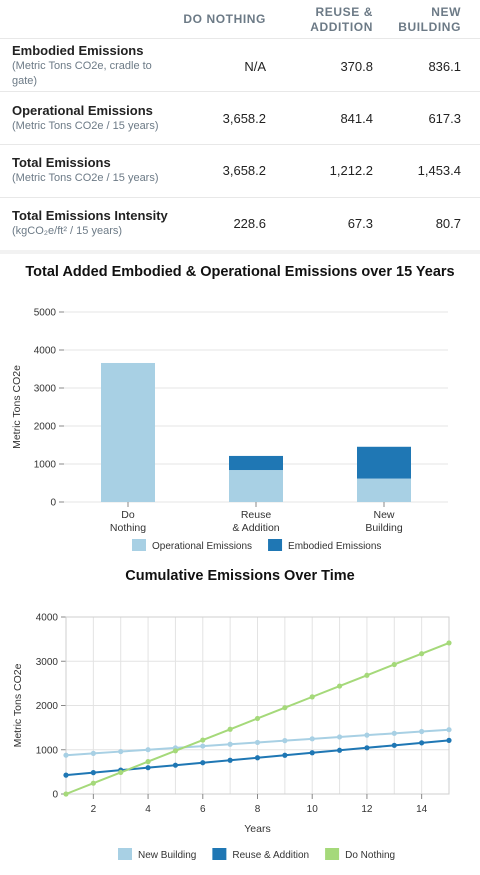  Describe the element at coordinates (384, 521) in the screenshot. I see `x-tick-label: New Building` at that location.